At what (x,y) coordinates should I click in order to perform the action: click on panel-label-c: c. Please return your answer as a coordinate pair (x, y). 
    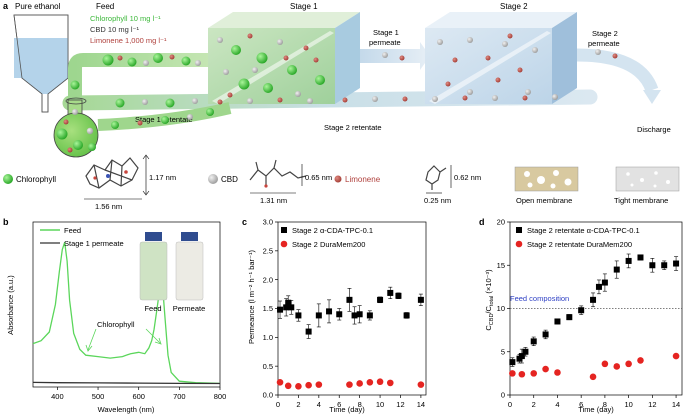
    Looking at the image, I should click on (244, 222).